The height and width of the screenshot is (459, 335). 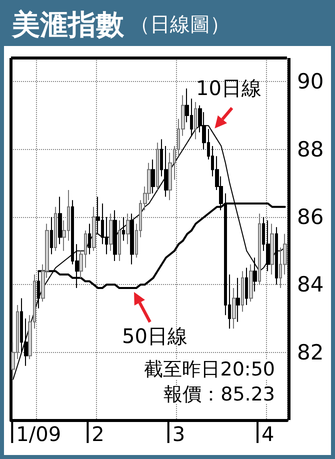 I want to click on x-tick-label: 1/09, so click(x=39, y=434).